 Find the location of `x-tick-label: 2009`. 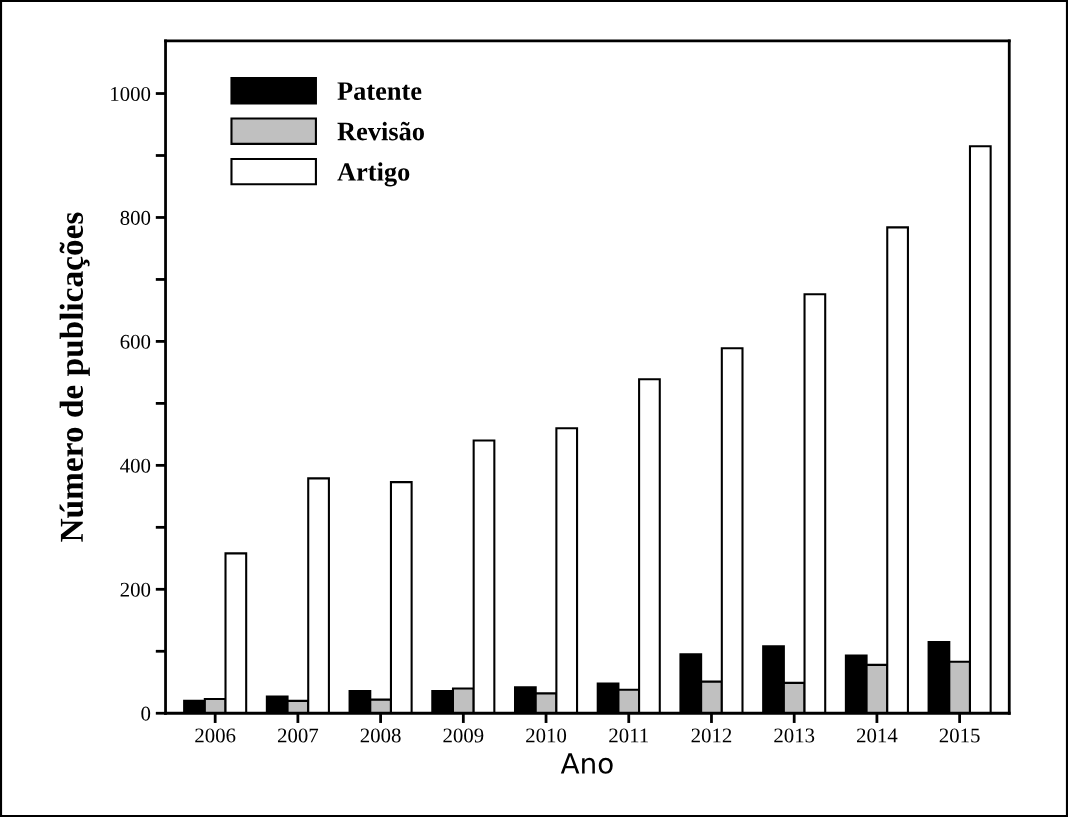

x-tick-label: 2009 is located at coordinates (463, 735).